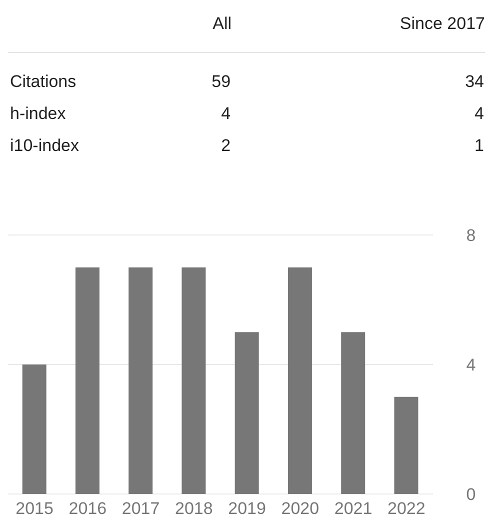 Image resolution: width=493 pixels, height=522 pixels. What do you see at coordinates (353, 508) in the screenshot?
I see `x-tick-label: 2021` at bounding box center [353, 508].